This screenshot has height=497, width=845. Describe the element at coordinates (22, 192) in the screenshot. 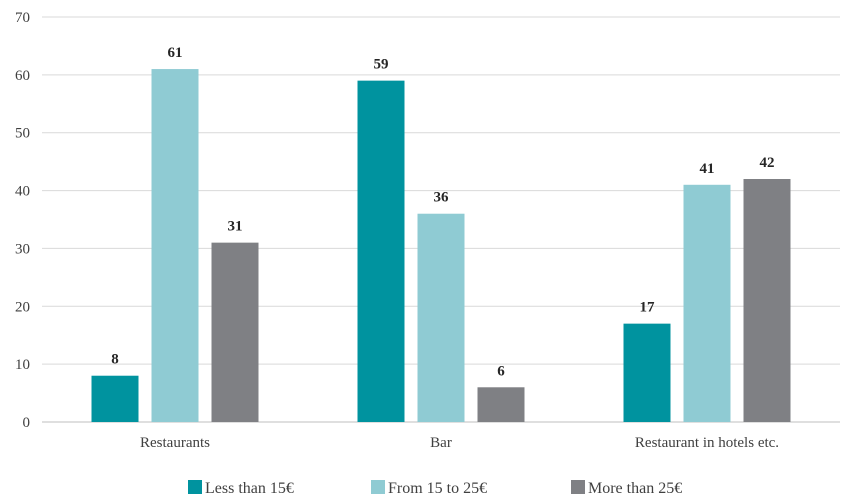

I see `y-tick-label: 40` at that location.